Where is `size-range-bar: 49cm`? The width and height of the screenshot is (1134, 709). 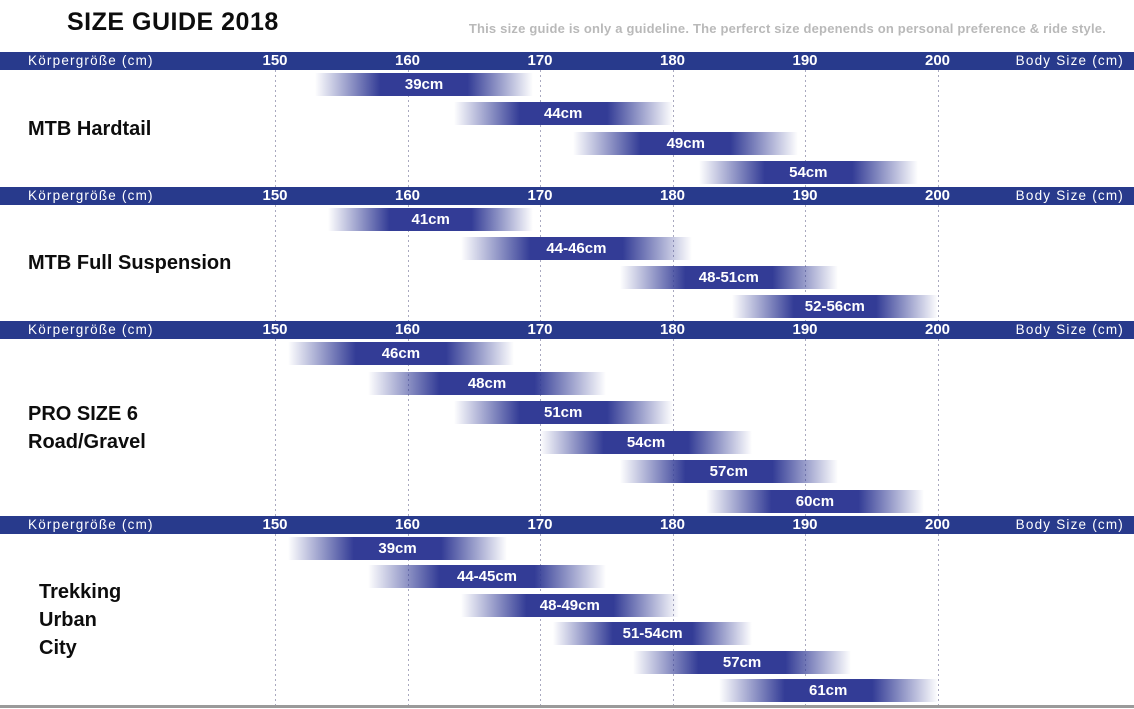 size-range-bar: 49cm is located at coordinates (686, 143).